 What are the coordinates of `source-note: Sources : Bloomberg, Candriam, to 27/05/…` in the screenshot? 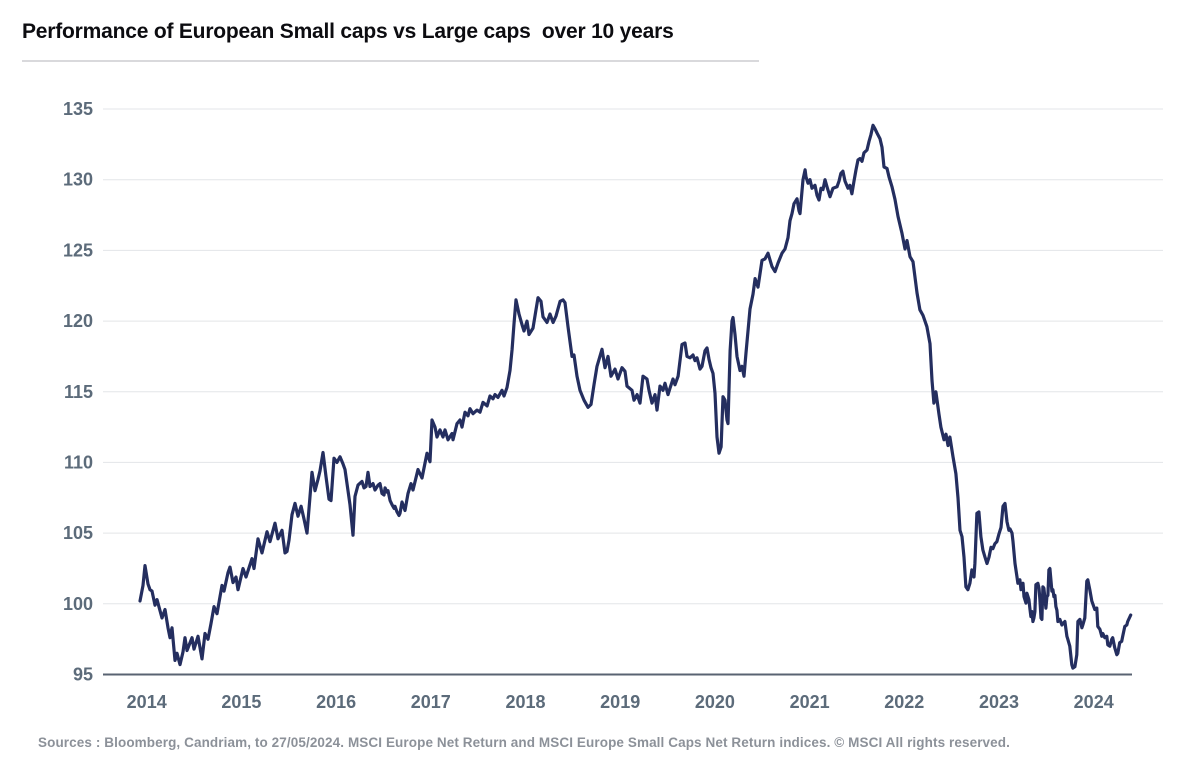 It's located at (524, 742).